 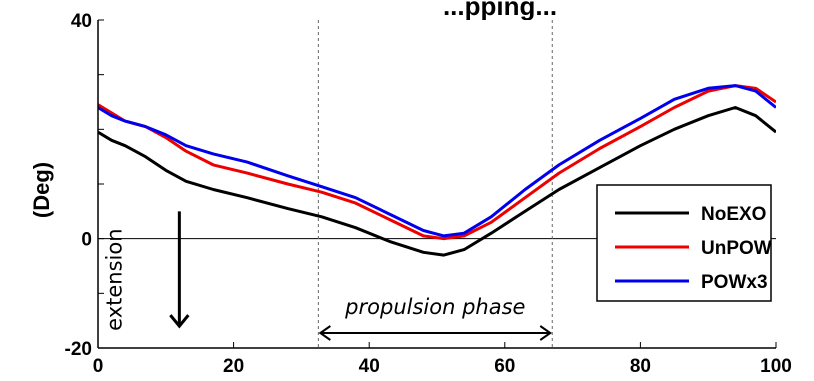 What do you see at coordinates (776, 366) in the screenshot?
I see `x-tick-label: 100` at bounding box center [776, 366].